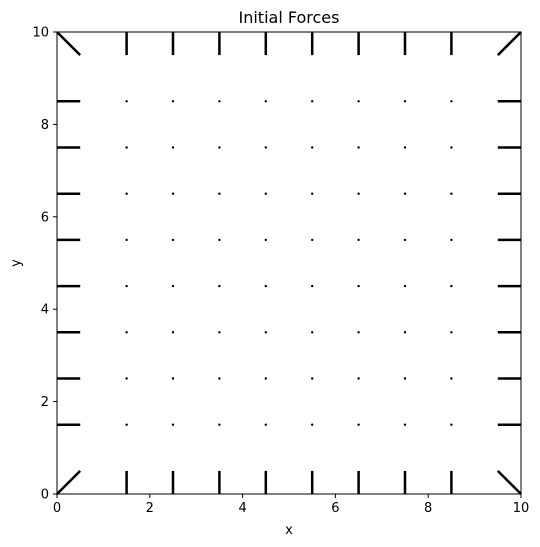  I want to click on y-axis-label: y, so click(16, 263).